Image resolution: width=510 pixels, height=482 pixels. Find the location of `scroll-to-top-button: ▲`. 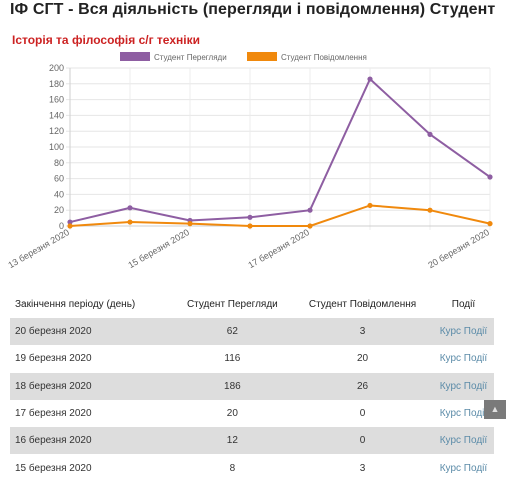

scroll-to-top-button: ▲ is located at coordinates (495, 409).